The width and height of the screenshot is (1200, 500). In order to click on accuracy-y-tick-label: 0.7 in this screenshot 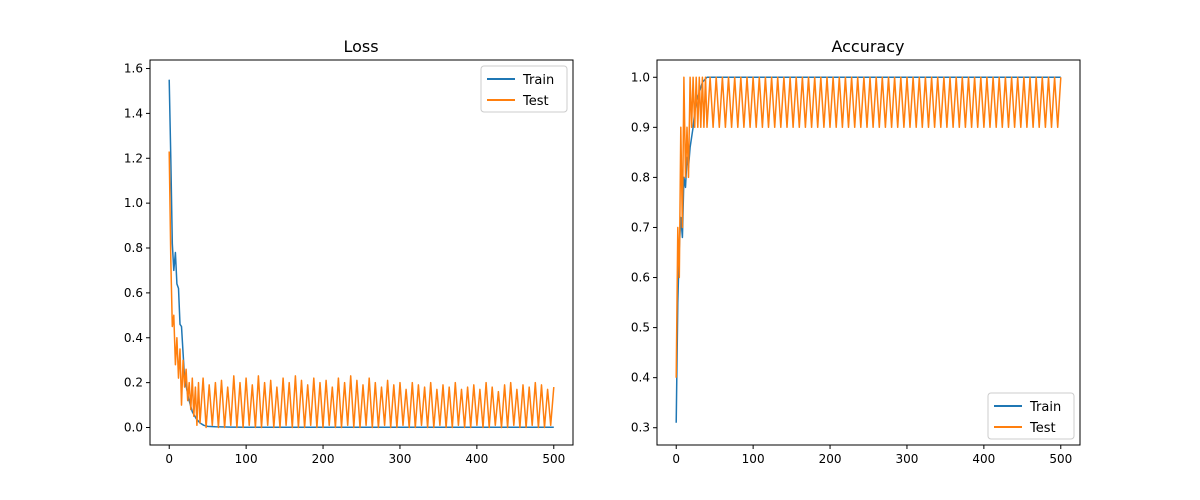, I will do `click(640, 227)`.